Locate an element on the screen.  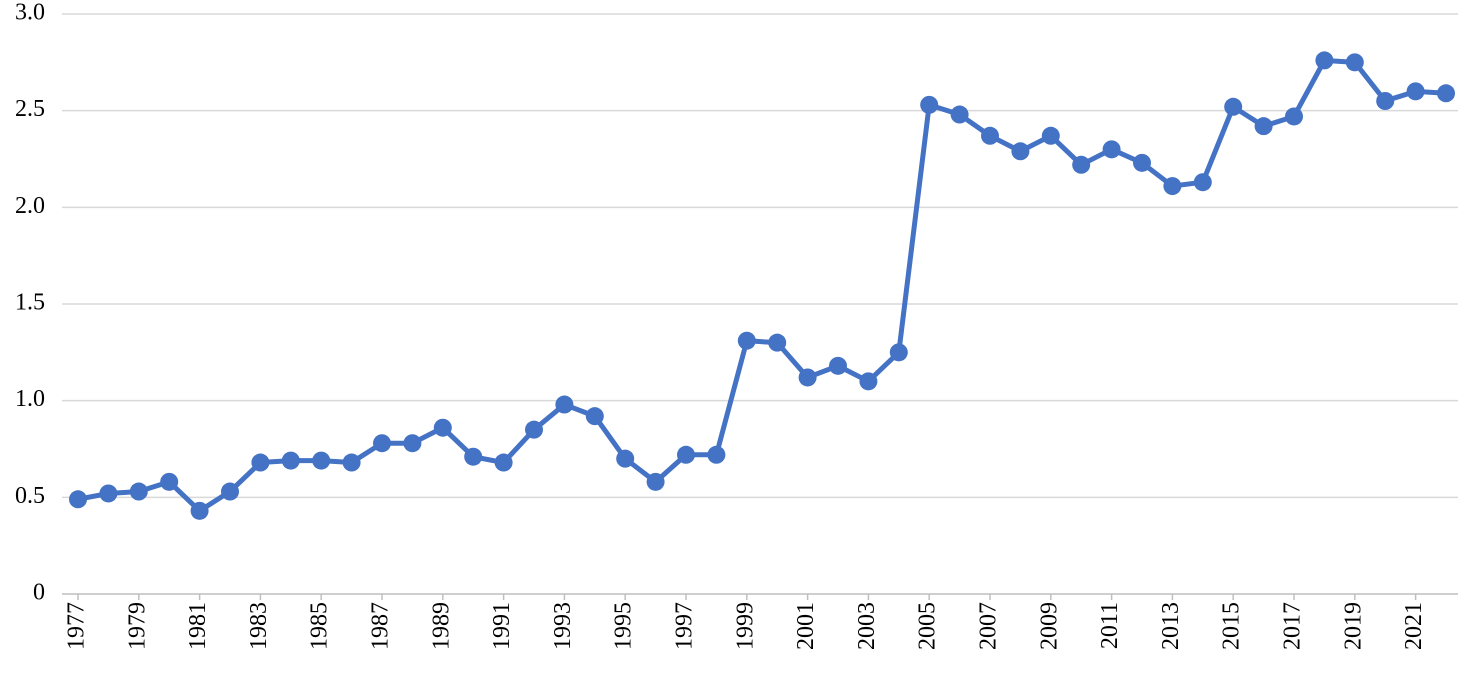
x-tick-label: 2015 is located at coordinates (1232, 626).